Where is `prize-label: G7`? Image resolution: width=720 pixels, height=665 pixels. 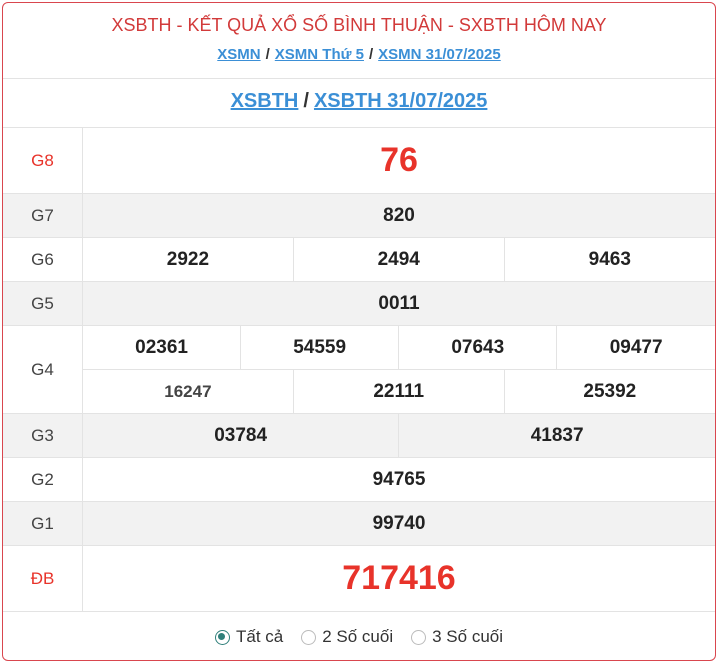 prize-label: G7 is located at coordinates (43, 215).